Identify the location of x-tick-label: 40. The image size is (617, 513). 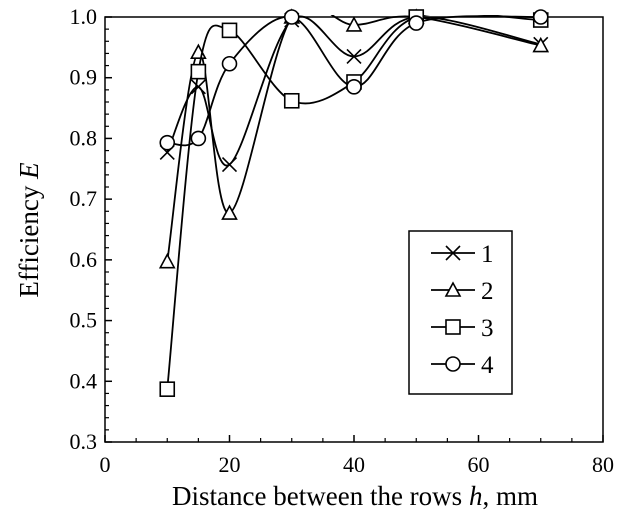
(354, 464).